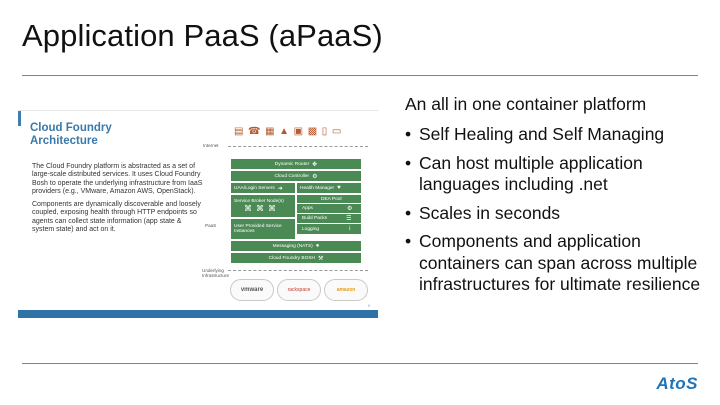 The image size is (720, 405). What do you see at coordinates (350, 229) in the screenshot?
I see `info-icon: i` at bounding box center [350, 229].